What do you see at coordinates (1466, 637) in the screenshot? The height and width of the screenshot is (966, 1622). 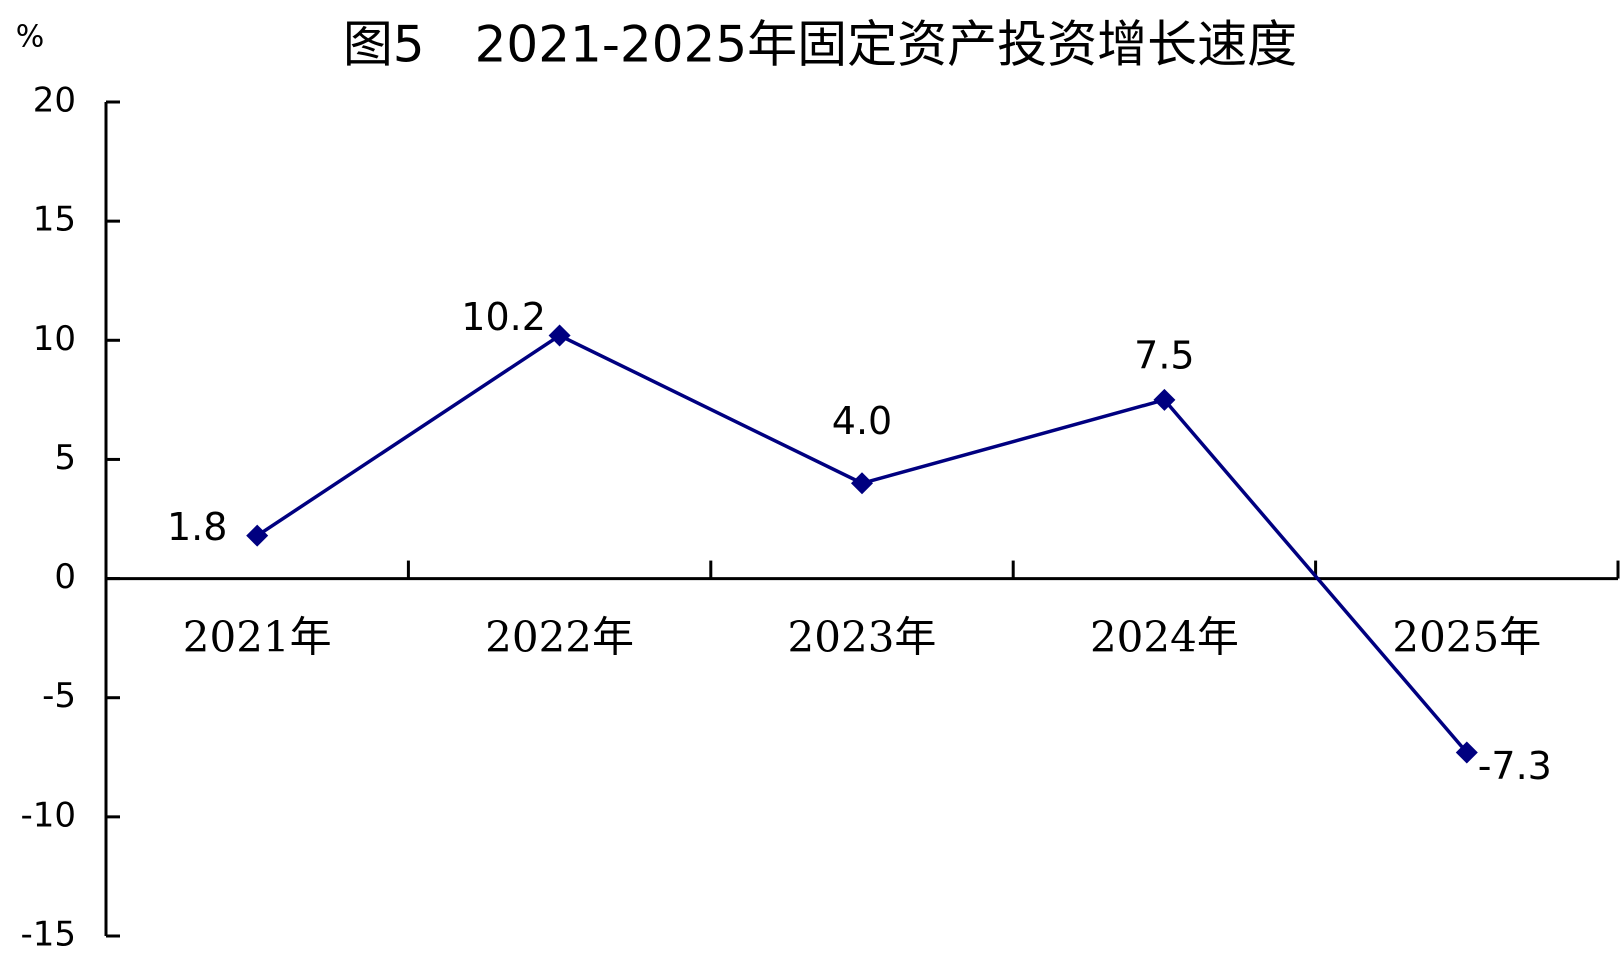 I see `x-tick-label: 2025年` at bounding box center [1466, 637].